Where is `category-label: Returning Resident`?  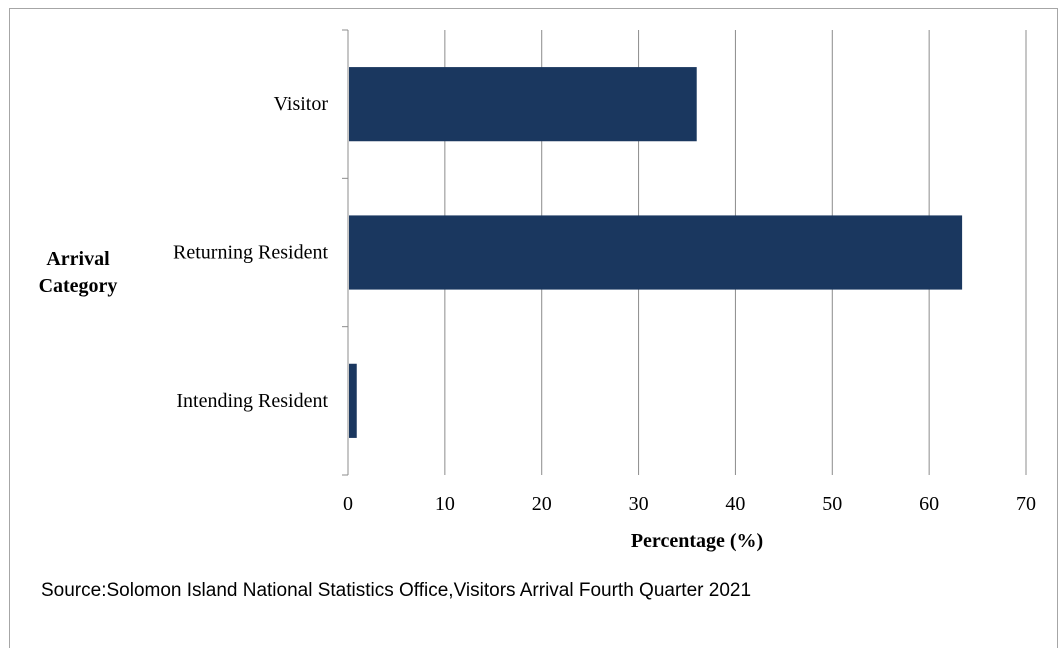 category-label: Returning Resident is located at coordinates (250, 253).